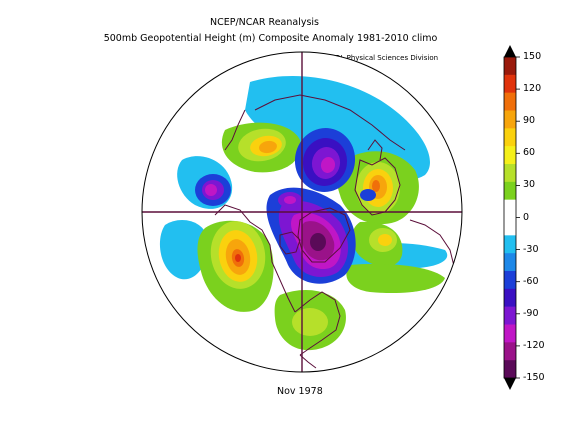 This screenshot has height=437, width=565. Describe the element at coordinates (395, 278) in the screenshot. I see `pos-region` at that location.